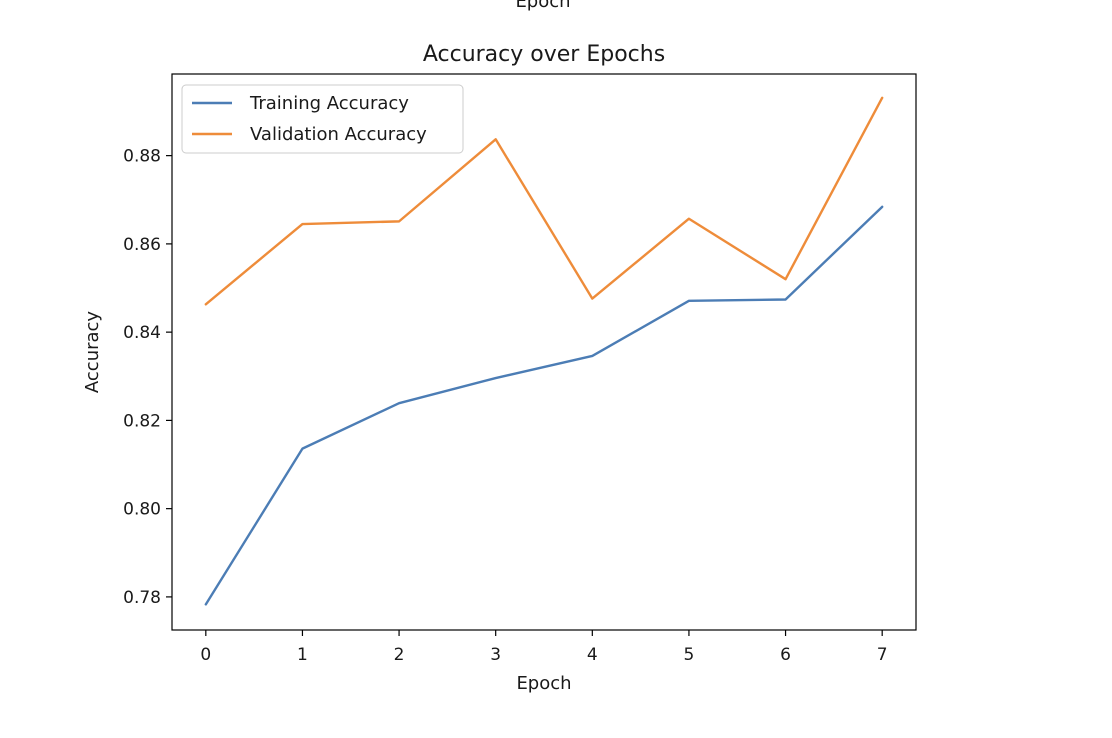 This screenshot has width=1112, height=738. I want to click on x-tick-label: 3, so click(495, 655).